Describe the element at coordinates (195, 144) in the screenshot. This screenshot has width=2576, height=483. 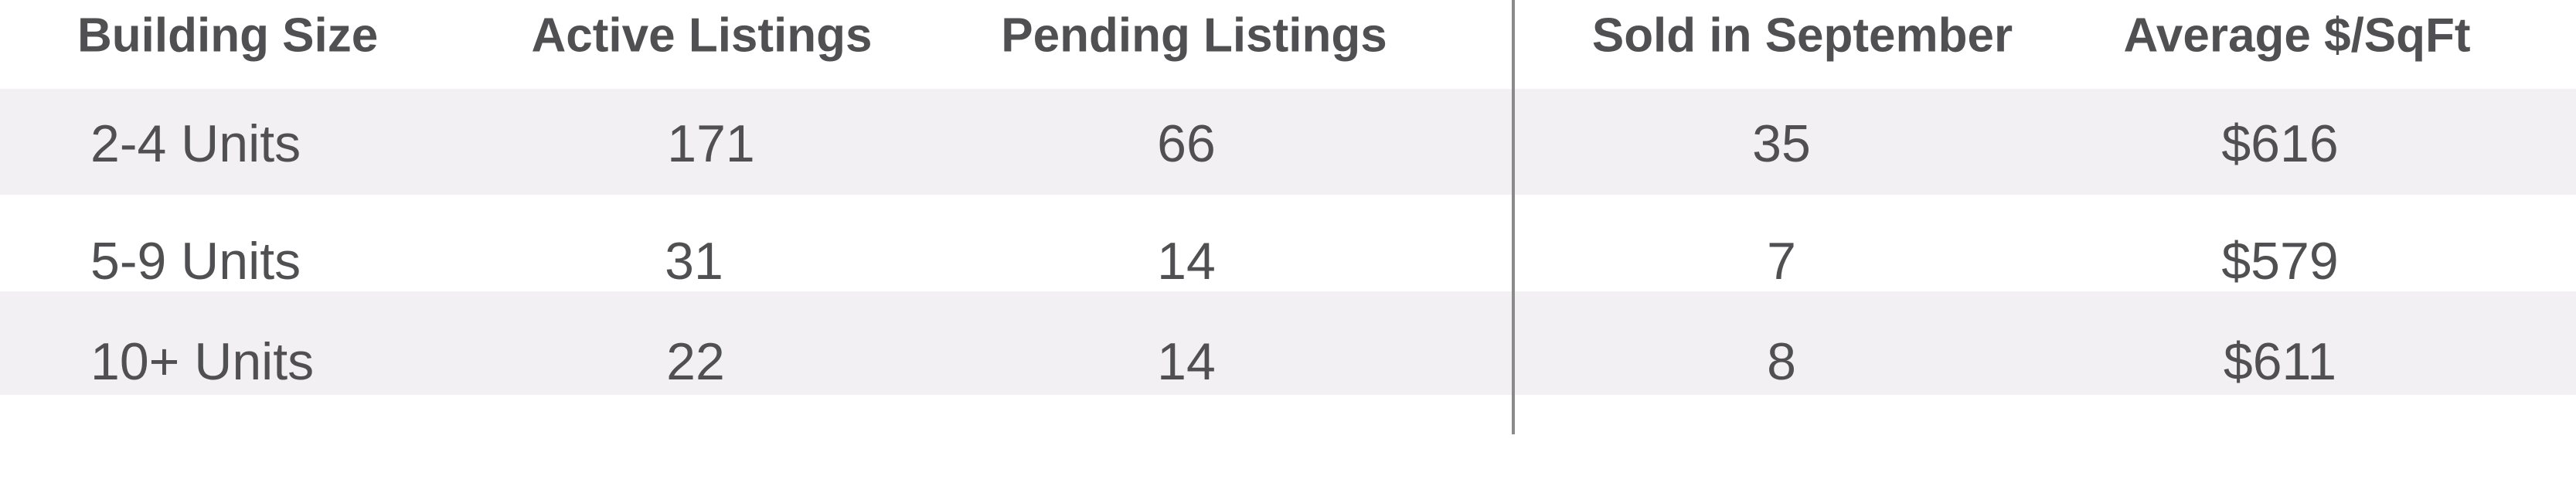
I see `cell-building-size: 2-4 Units` at that location.